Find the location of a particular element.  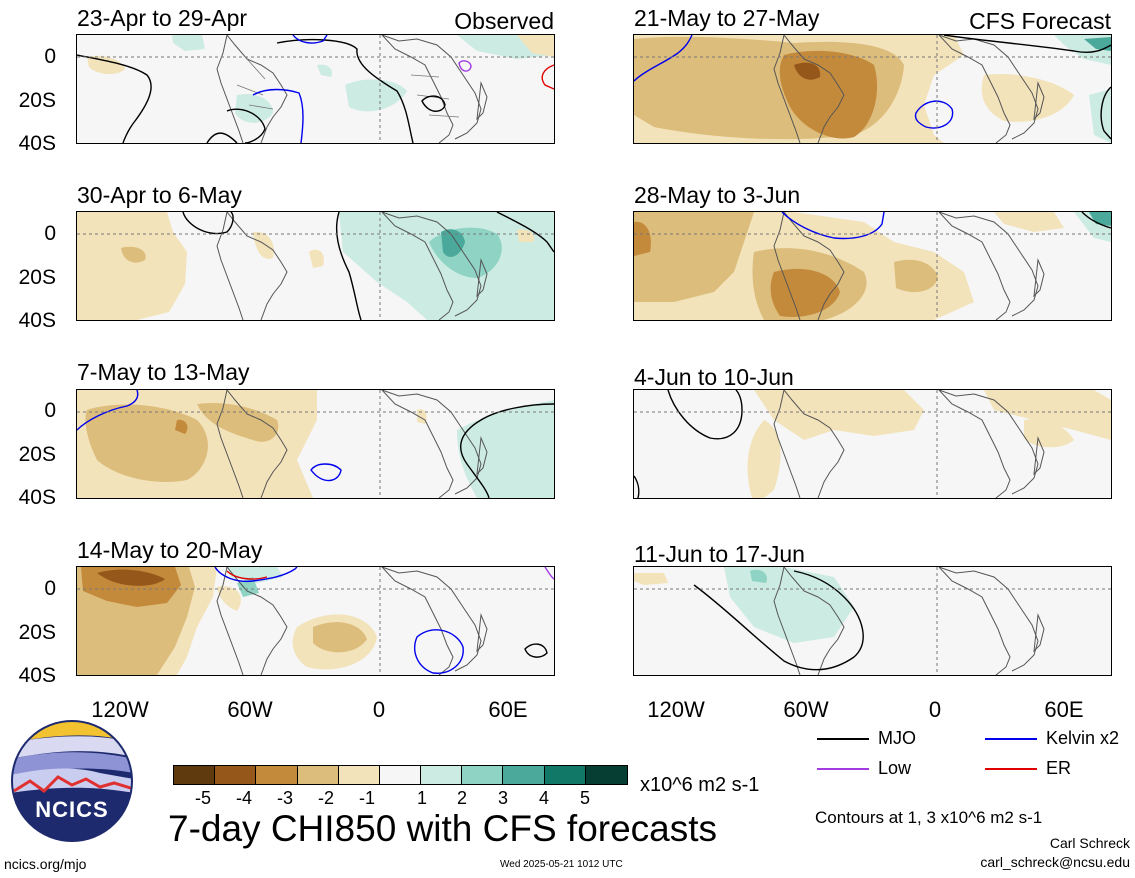

legend-mjo-label: MJO is located at coordinates (897, 738).